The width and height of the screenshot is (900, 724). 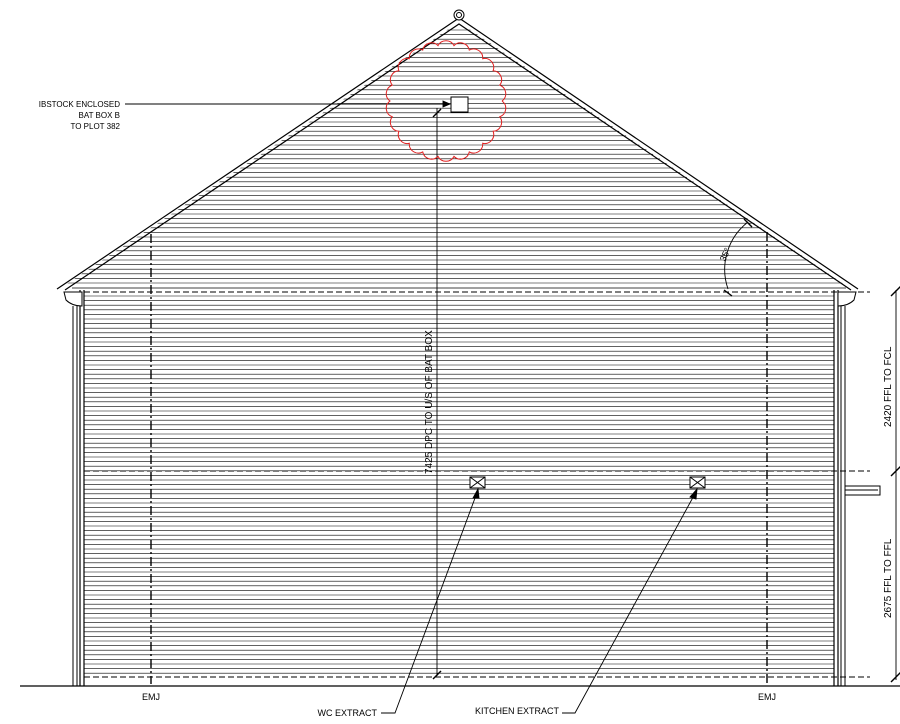 I want to click on bat-box-dimension-line, so click(x=437, y=394).